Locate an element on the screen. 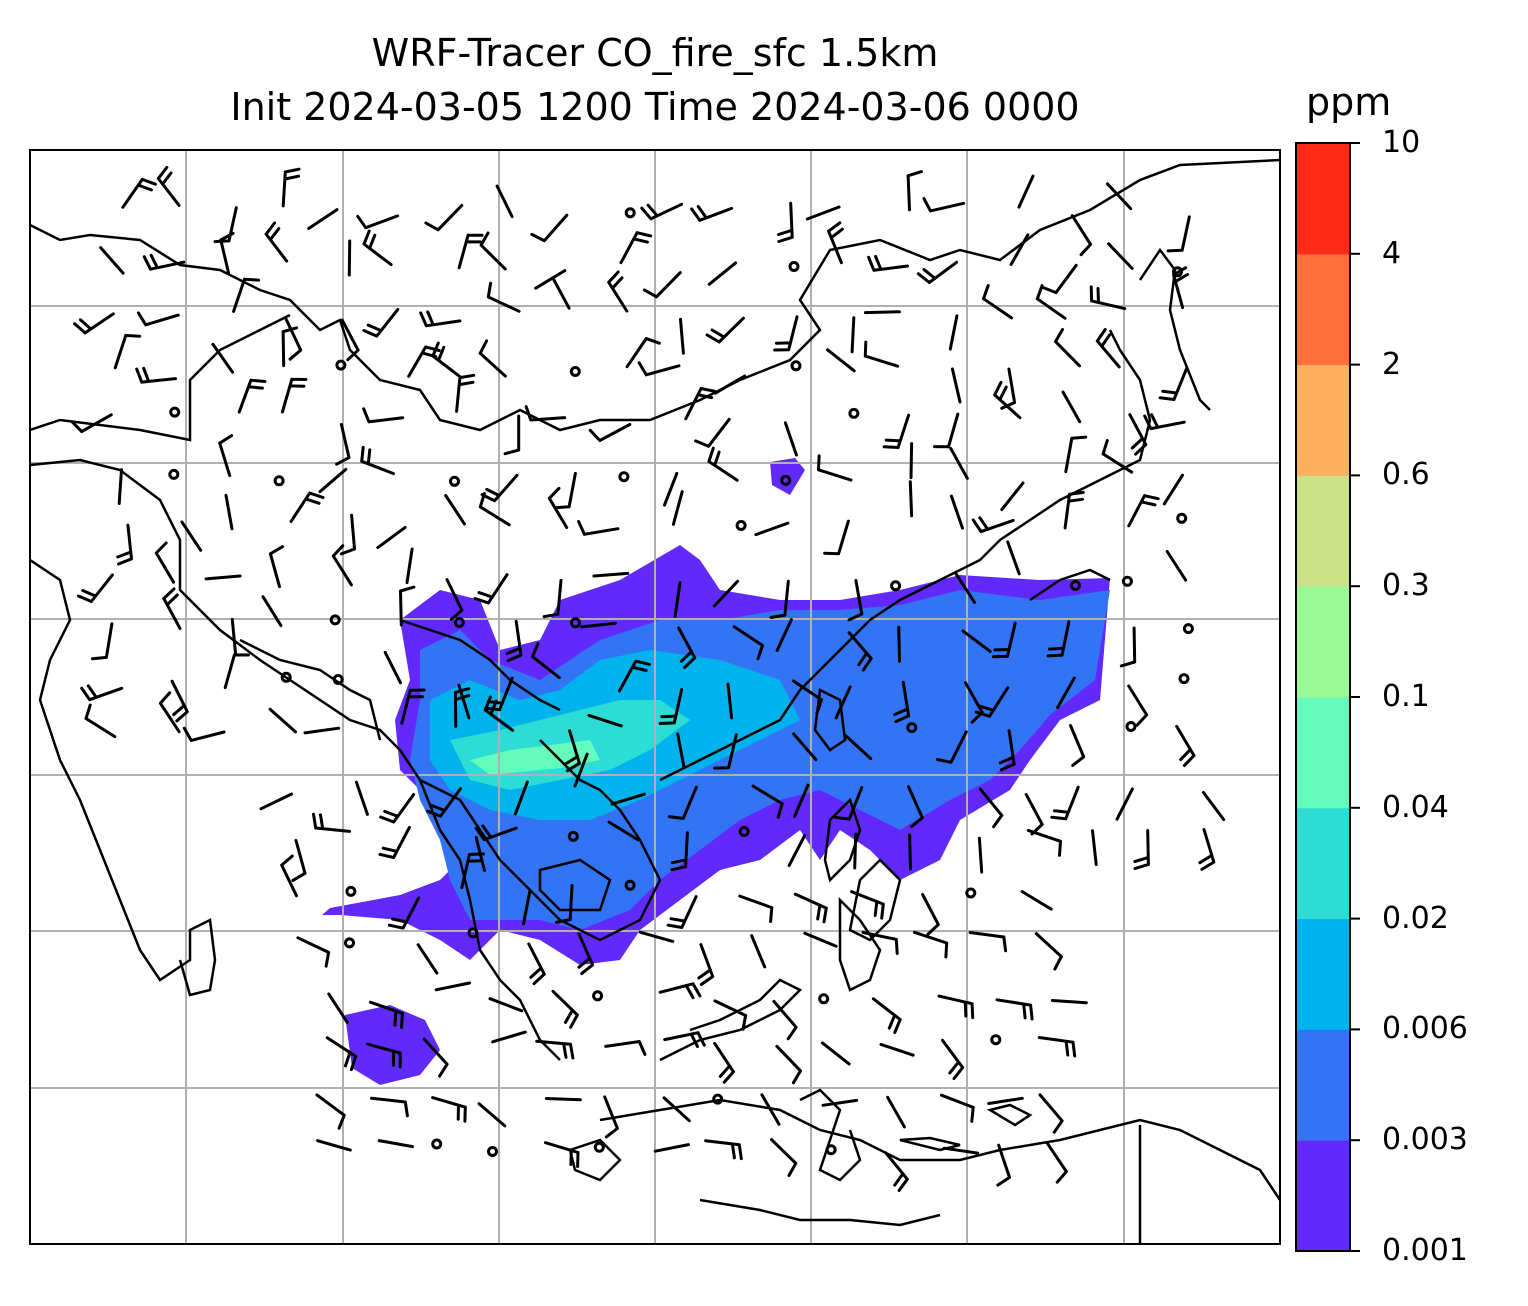 Image resolution: width=1528 pixels, height=1306 pixels. colorbar-tick-label: 2 is located at coordinates (1392, 364).